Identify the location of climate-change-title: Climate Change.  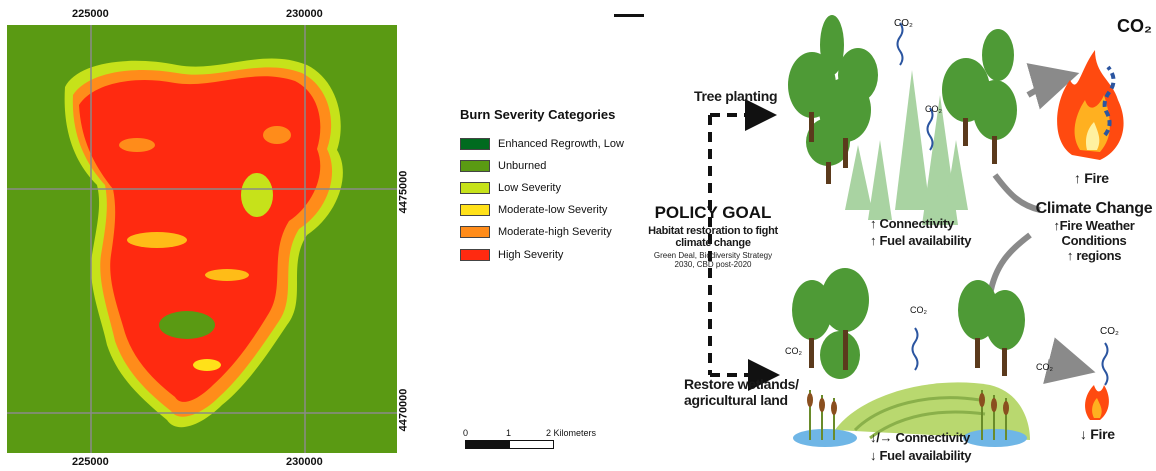
(1094, 208).